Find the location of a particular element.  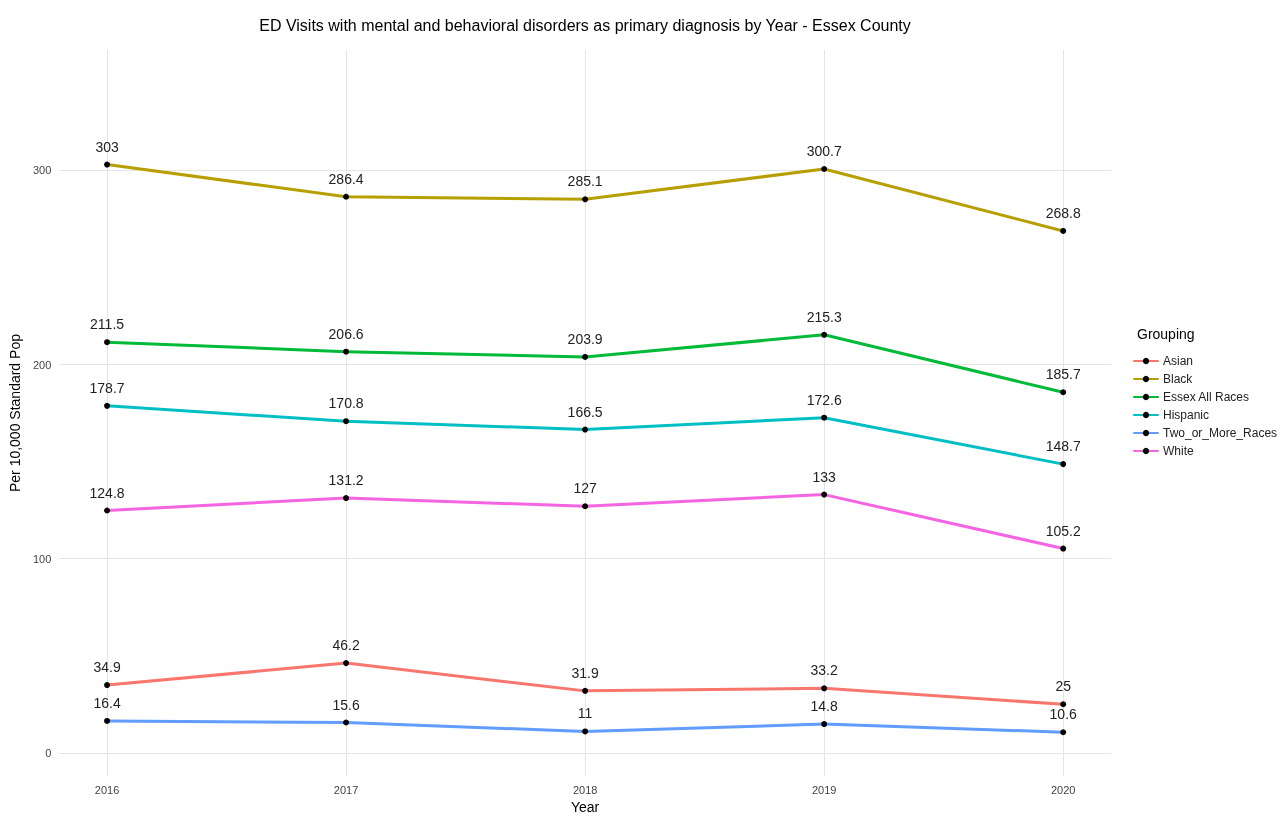

y-tick-label: 0 is located at coordinates (48, 752).